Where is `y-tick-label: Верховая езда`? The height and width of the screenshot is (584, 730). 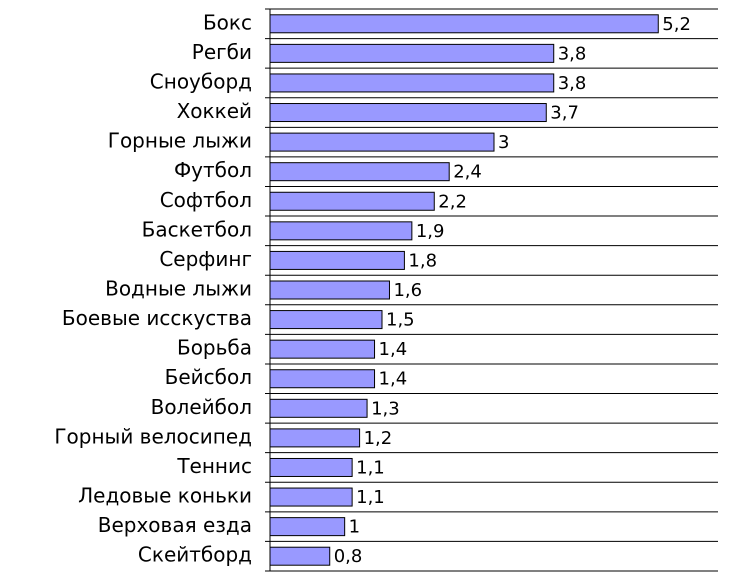
y-tick-label: Верховая езда is located at coordinates (175, 525).